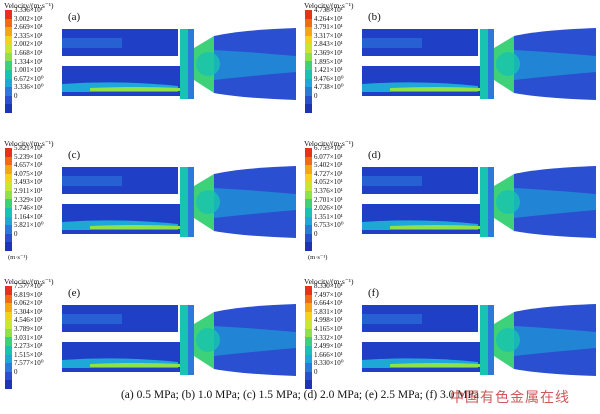 Image resolution: width=600 pixels, height=414 pixels. What do you see at coordinates (374, 155) in the screenshot?
I see `panel-label: (d)` at bounding box center [374, 155].